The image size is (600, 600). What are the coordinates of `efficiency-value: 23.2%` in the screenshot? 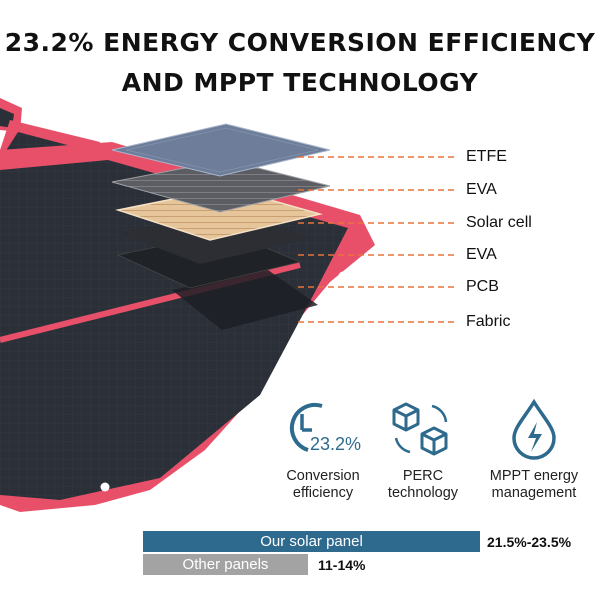 It's located at (335, 444).